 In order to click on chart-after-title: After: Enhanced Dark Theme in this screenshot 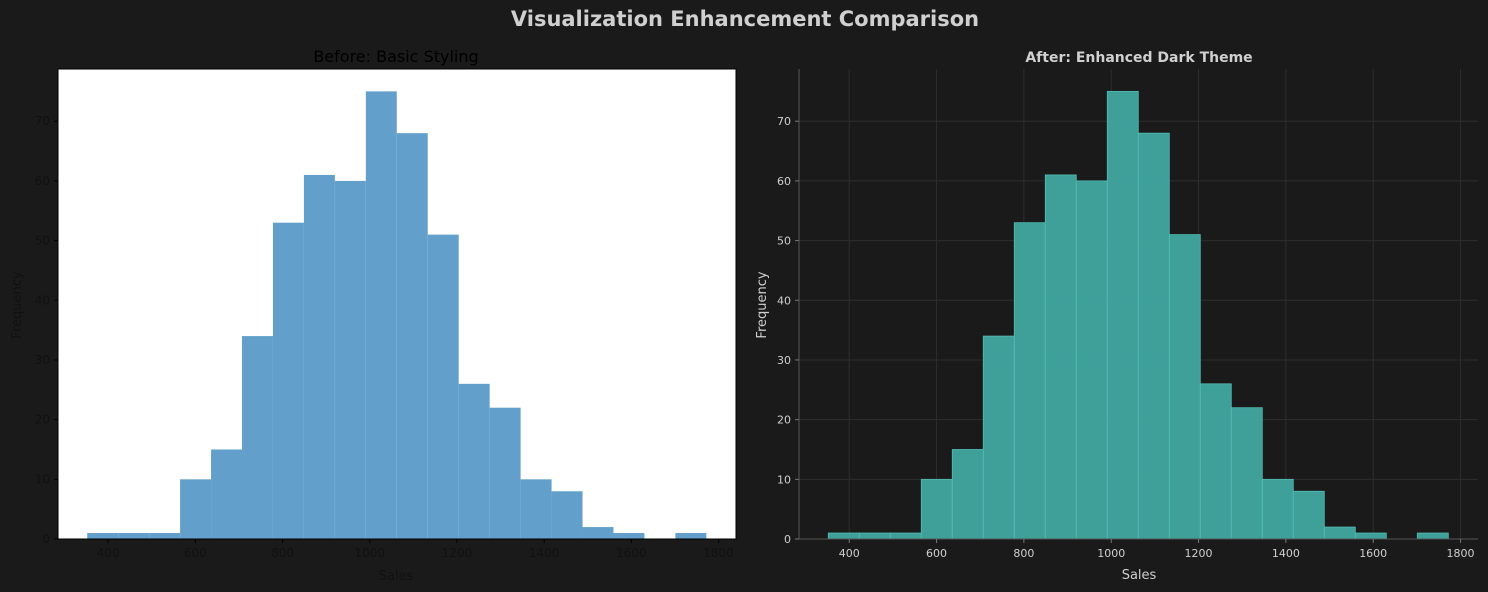, I will do `click(1138, 58)`.